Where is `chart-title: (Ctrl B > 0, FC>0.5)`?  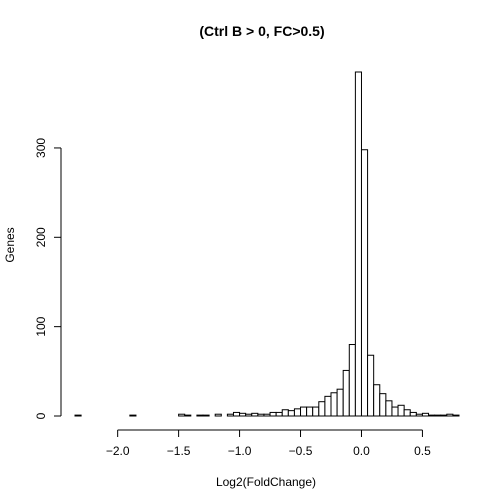
chart-title: (Ctrl B > 0, FC>0.5) is located at coordinates (261, 31).